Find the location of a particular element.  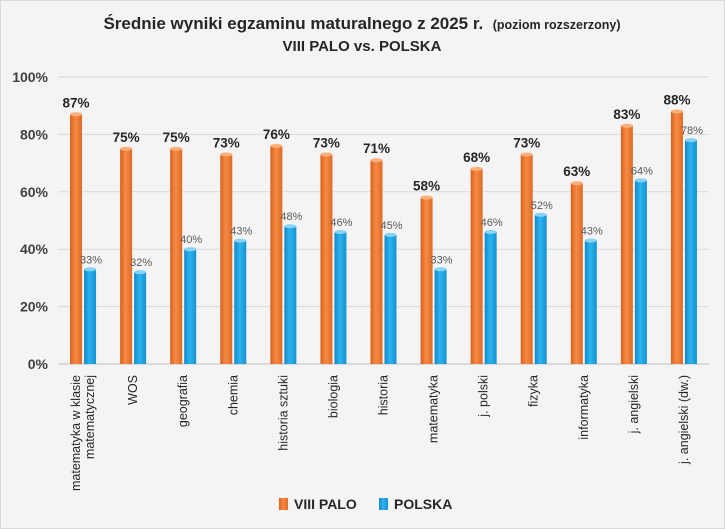

x-tick-label: historia is located at coordinates (384, 395).